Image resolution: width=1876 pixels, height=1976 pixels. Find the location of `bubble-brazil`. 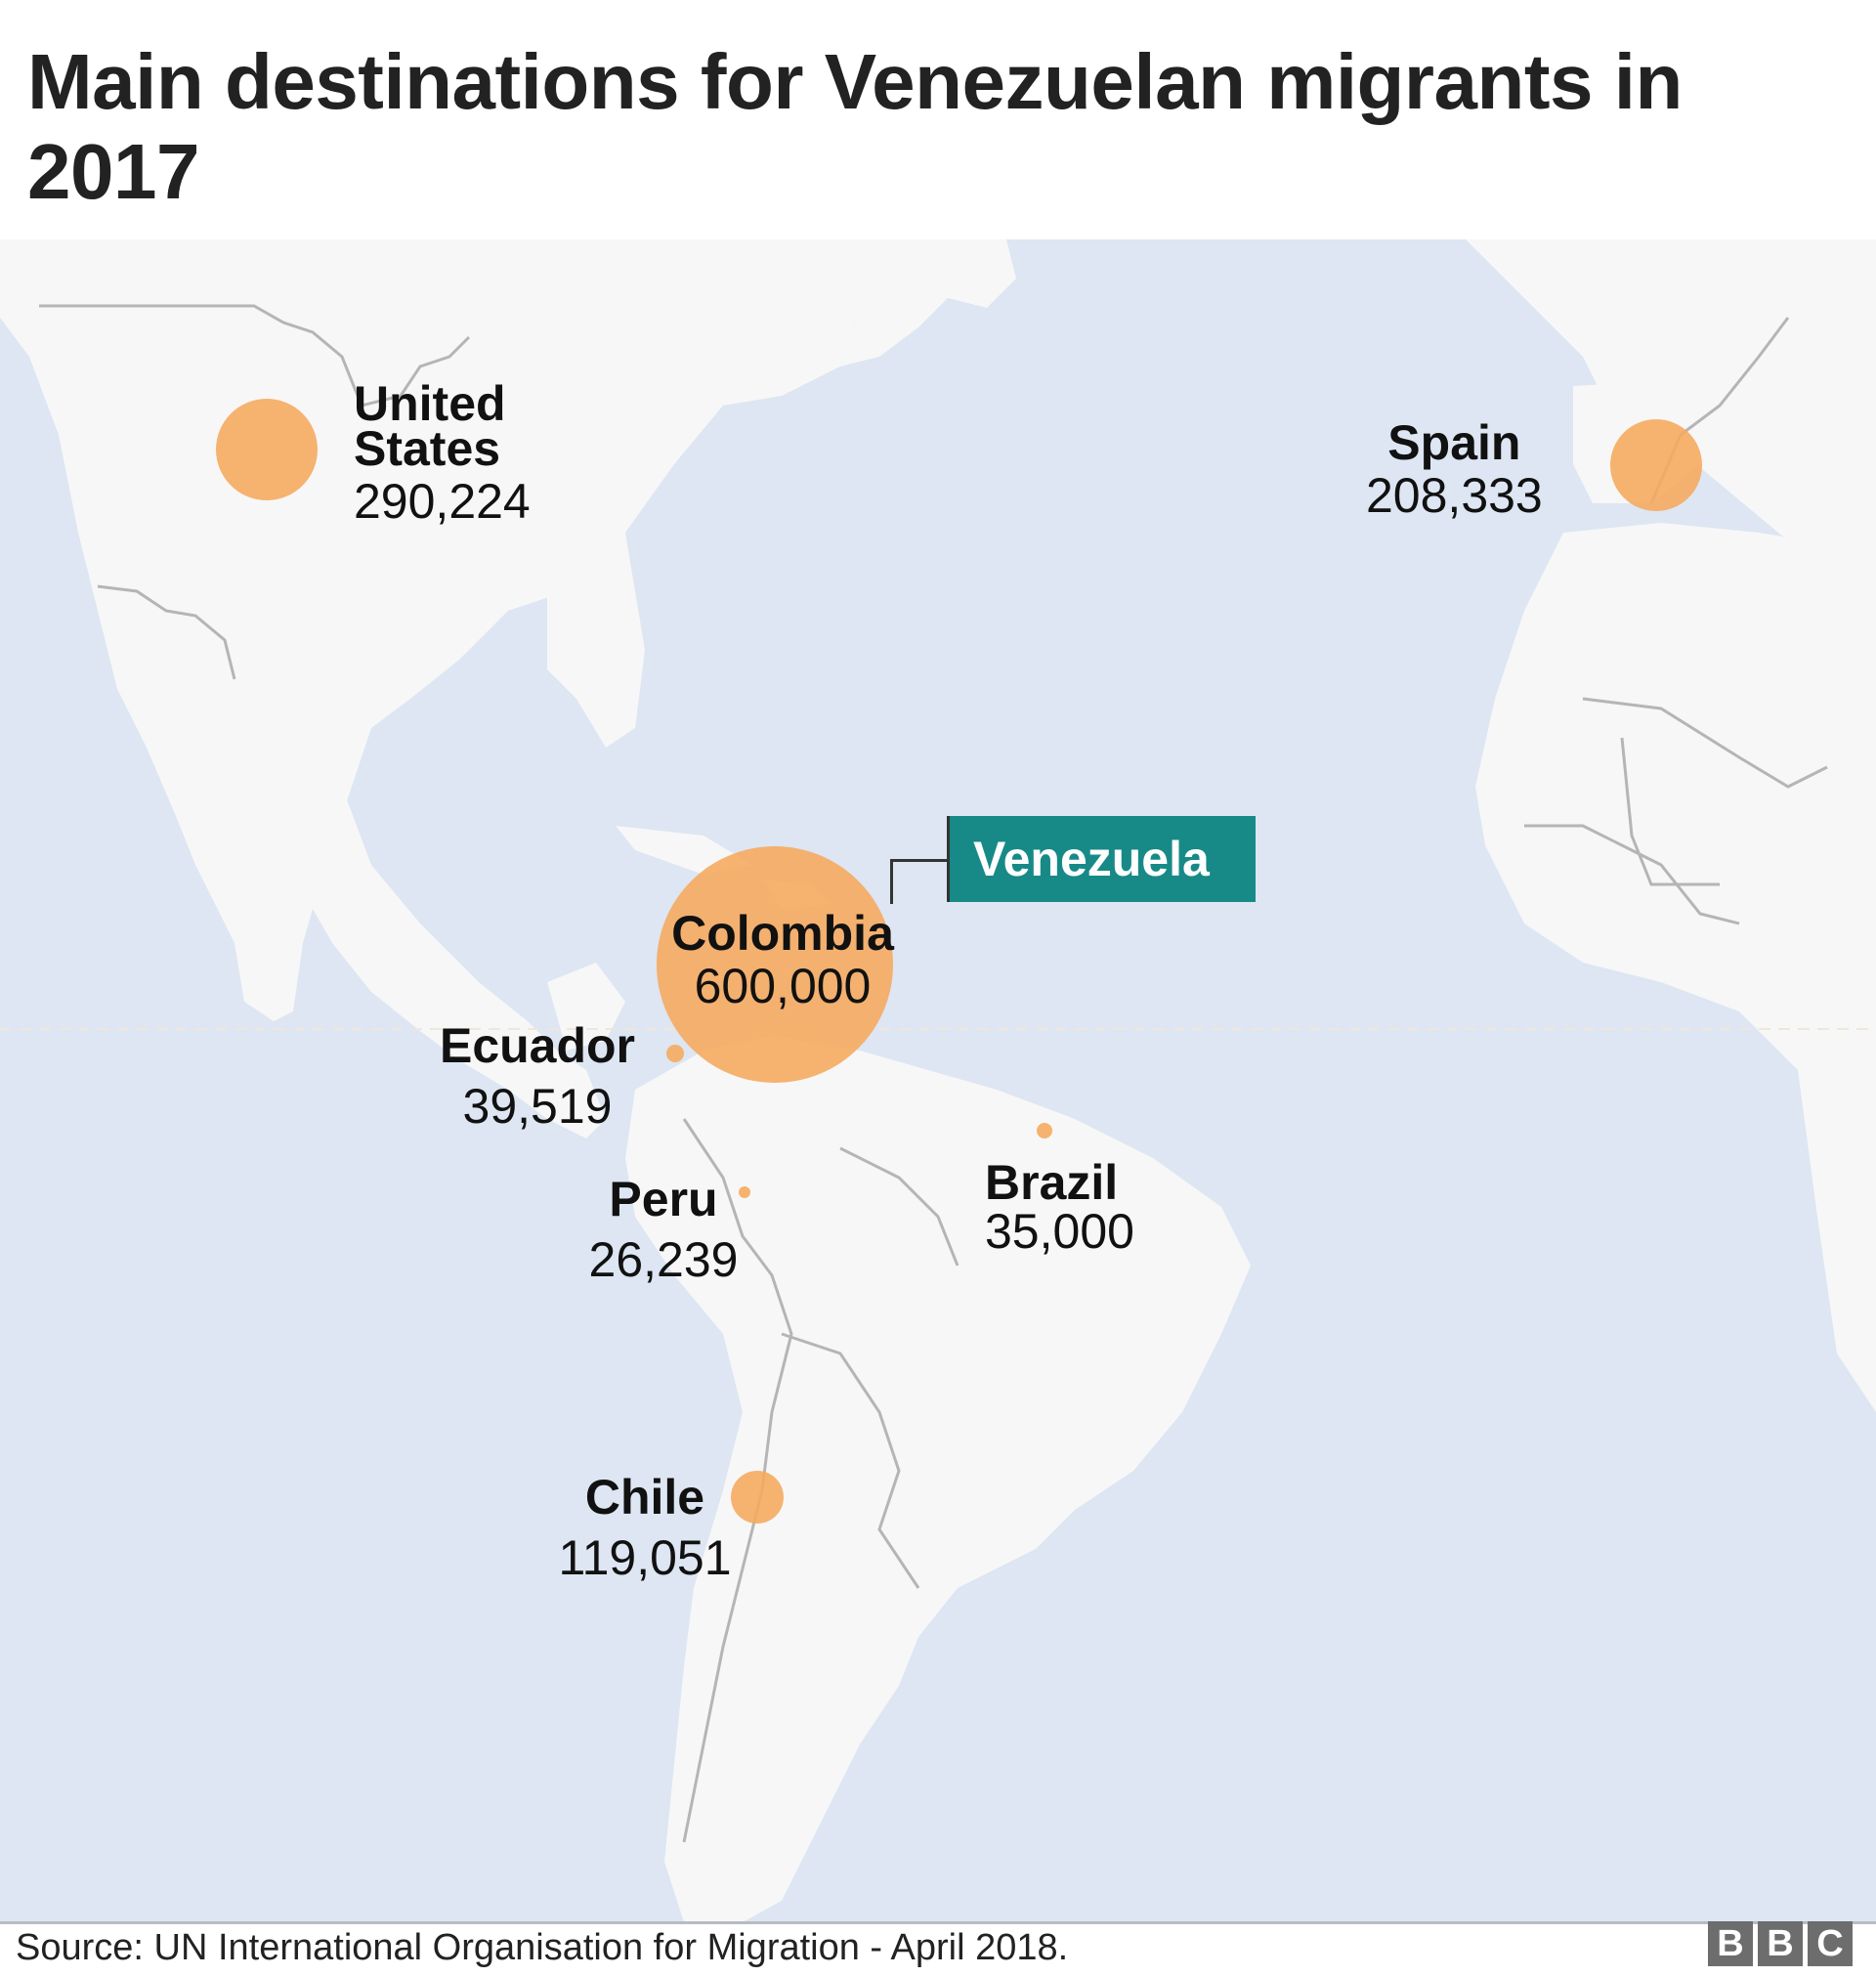

bubble-brazil is located at coordinates (1044, 1130).